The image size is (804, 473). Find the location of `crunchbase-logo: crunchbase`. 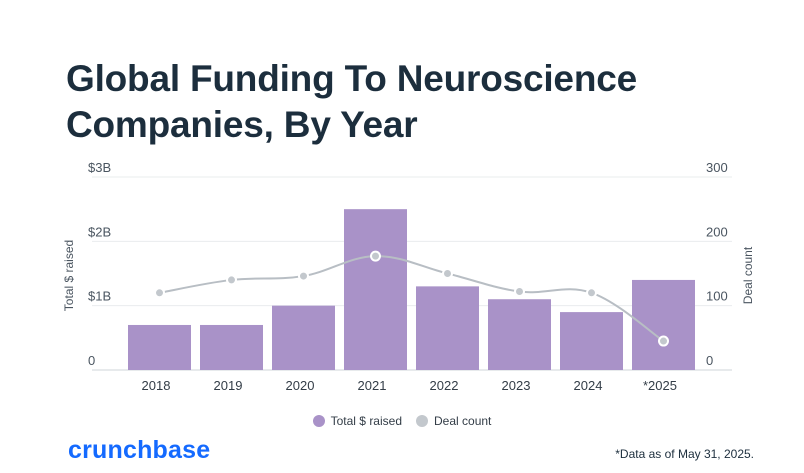

crunchbase-logo: crunchbase is located at coordinates (139, 450).